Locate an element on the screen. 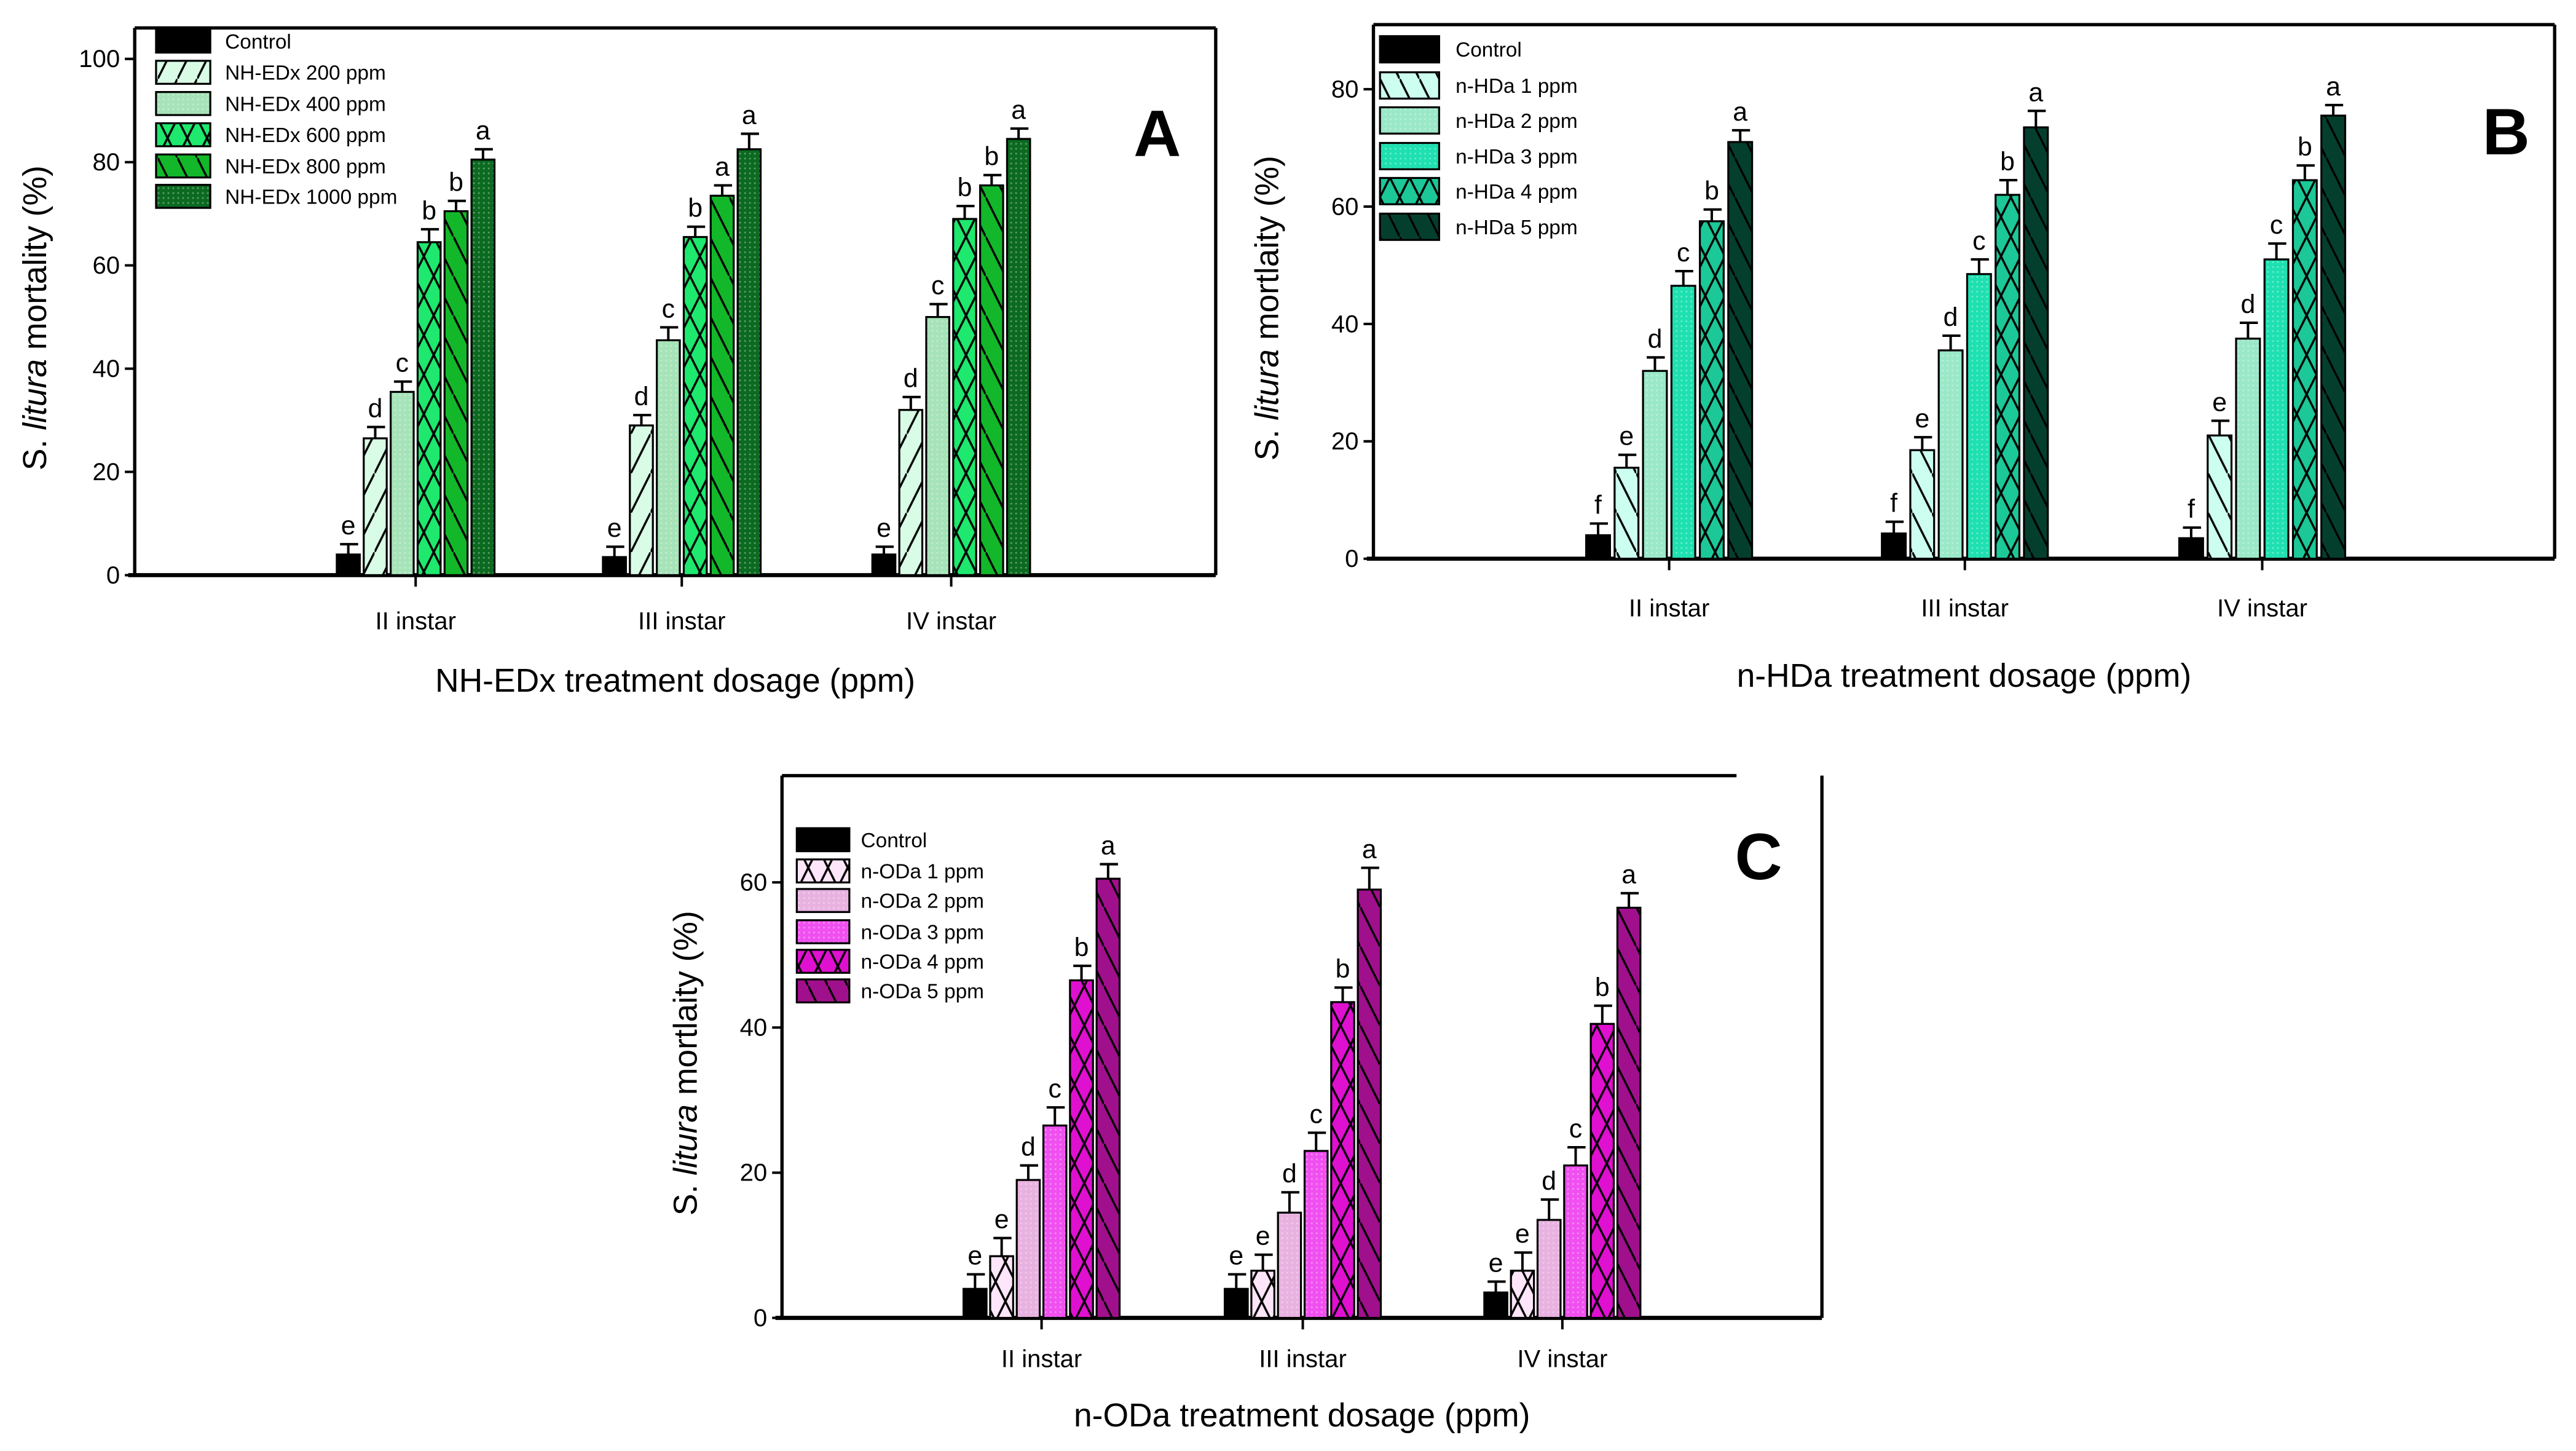  legend-label: n-ODa 2 ppm is located at coordinates (923, 902).